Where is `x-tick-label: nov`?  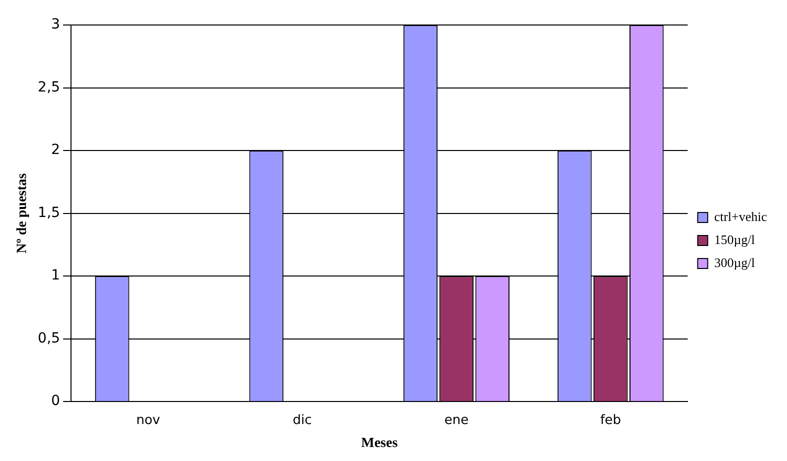 x-tick-label: nov is located at coordinates (148, 420).